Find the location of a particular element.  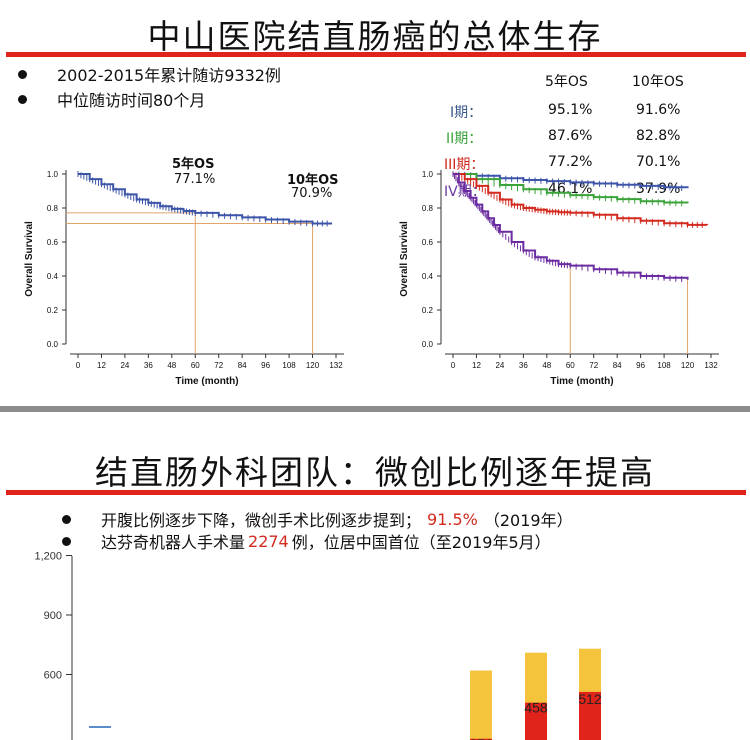

bullet-highlight: 91.5% is located at coordinates (452, 519).